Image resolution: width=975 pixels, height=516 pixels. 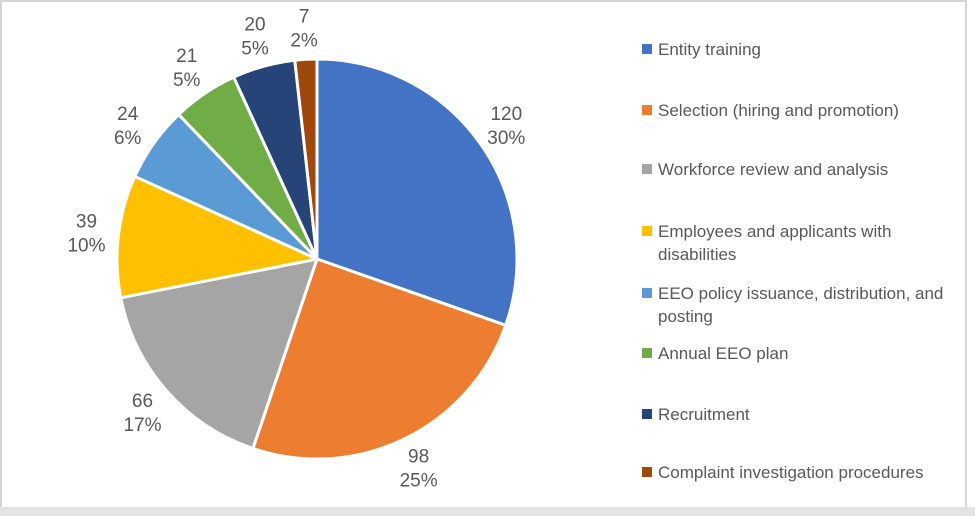 What do you see at coordinates (304, 28) in the screenshot?
I see `slice-label-8: 7 2%` at bounding box center [304, 28].